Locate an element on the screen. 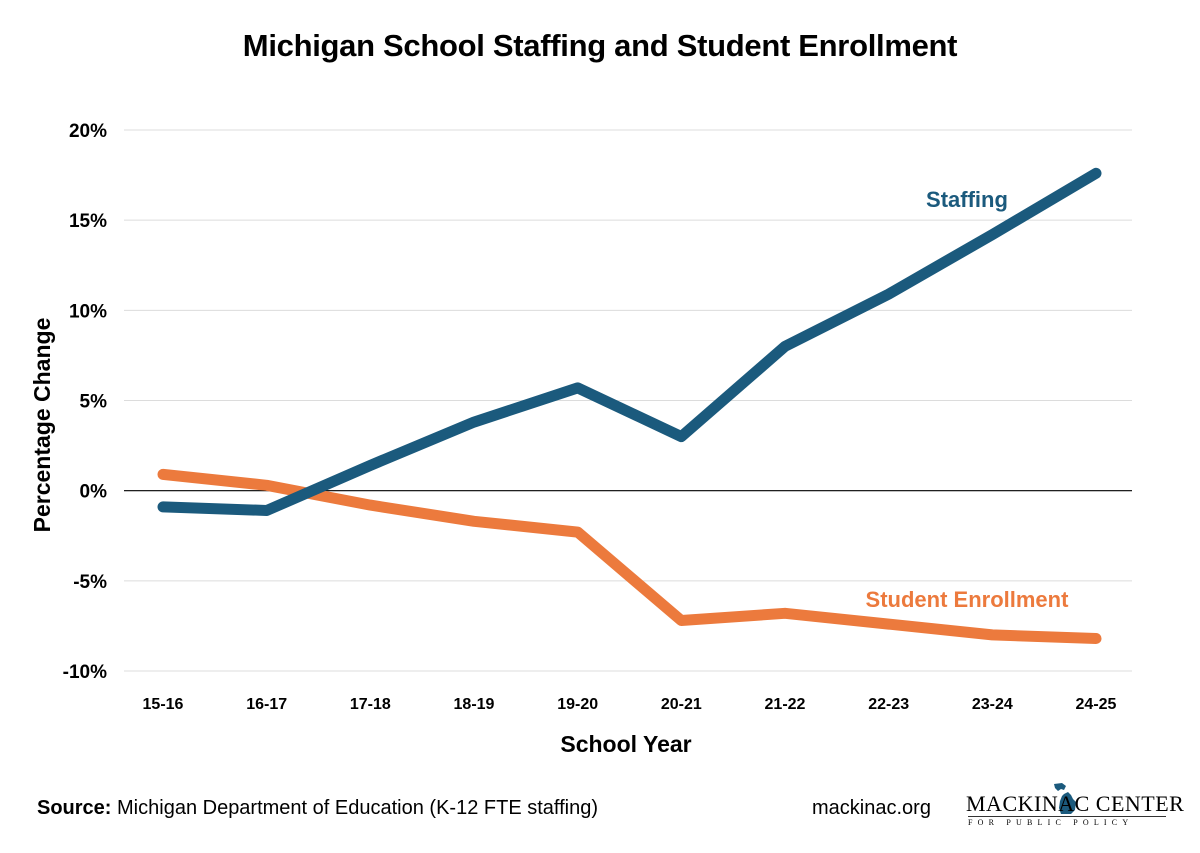  x-tick-label: 16-17 is located at coordinates (266, 704).